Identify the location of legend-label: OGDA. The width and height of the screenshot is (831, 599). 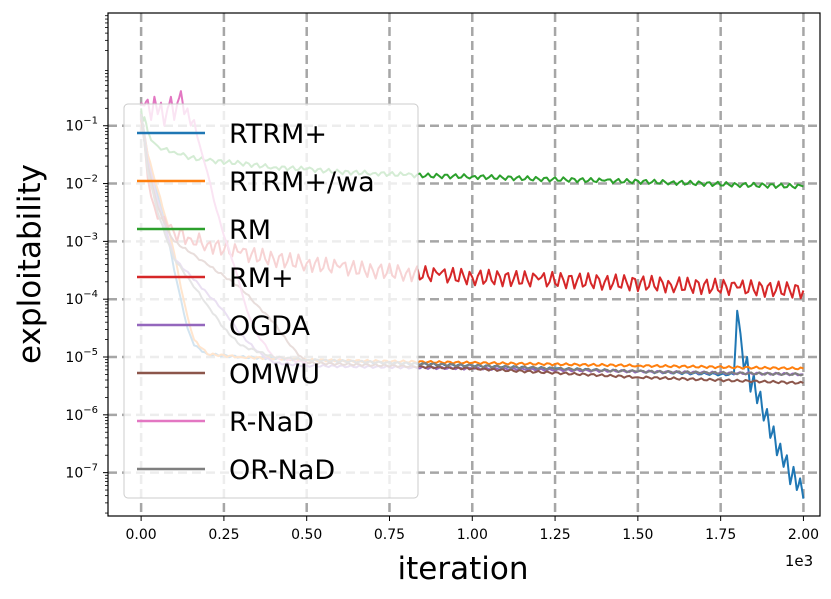
(269, 326).